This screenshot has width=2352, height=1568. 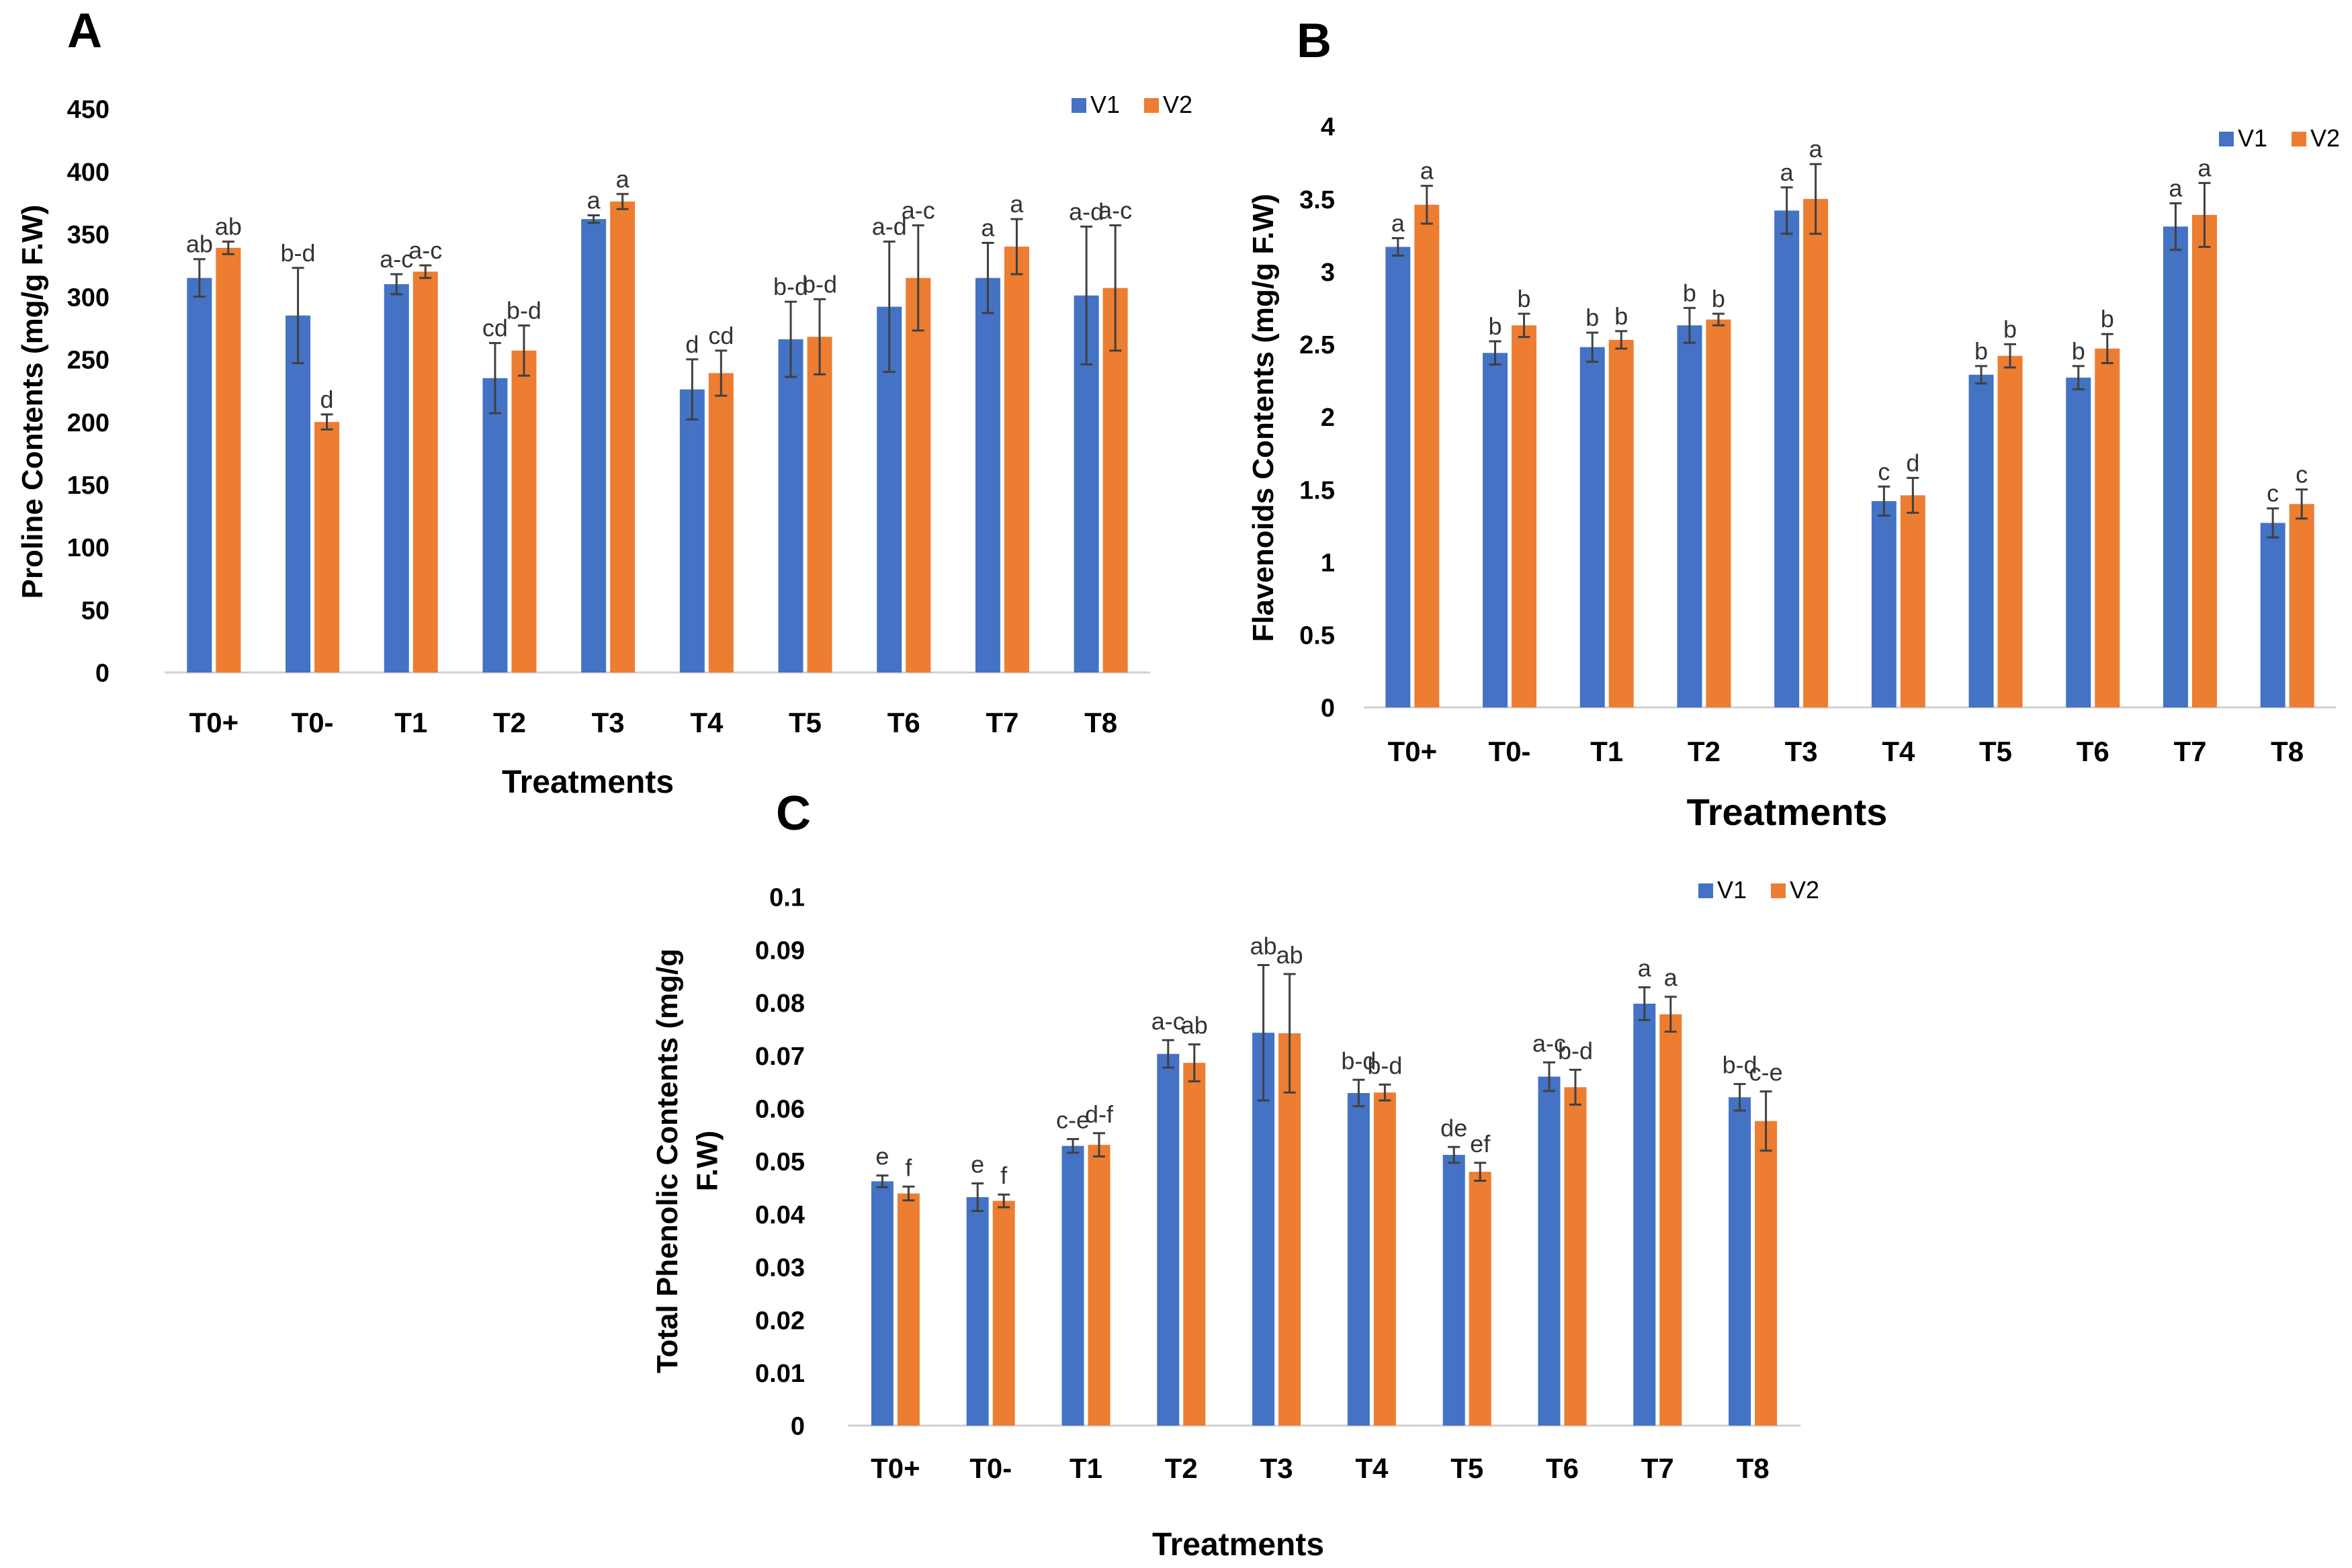 I want to click on y-tick-label: 2, so click(x=1328, y=418).